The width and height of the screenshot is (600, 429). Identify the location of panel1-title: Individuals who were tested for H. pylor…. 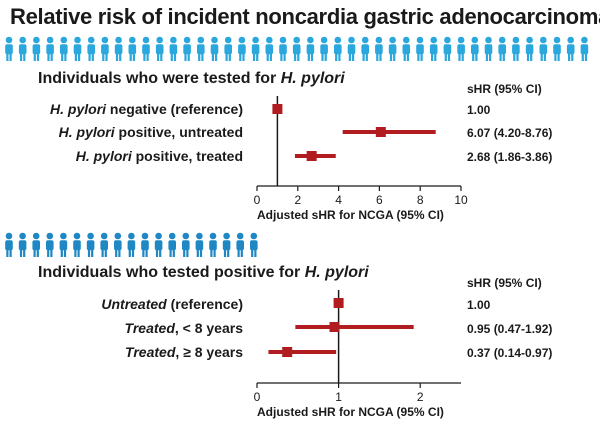
(191, 79).